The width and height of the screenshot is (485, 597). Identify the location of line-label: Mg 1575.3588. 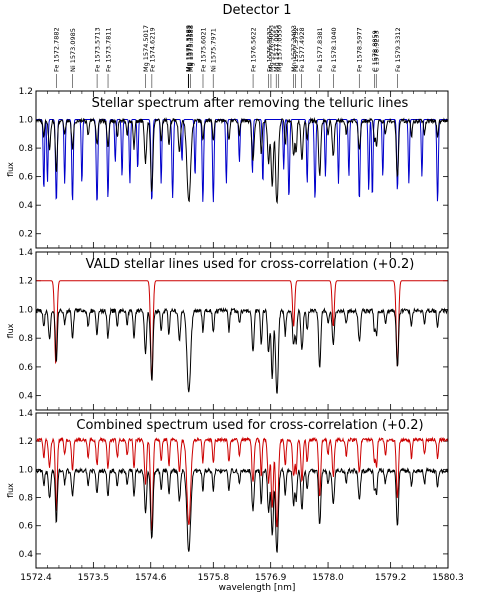
(191, 48).